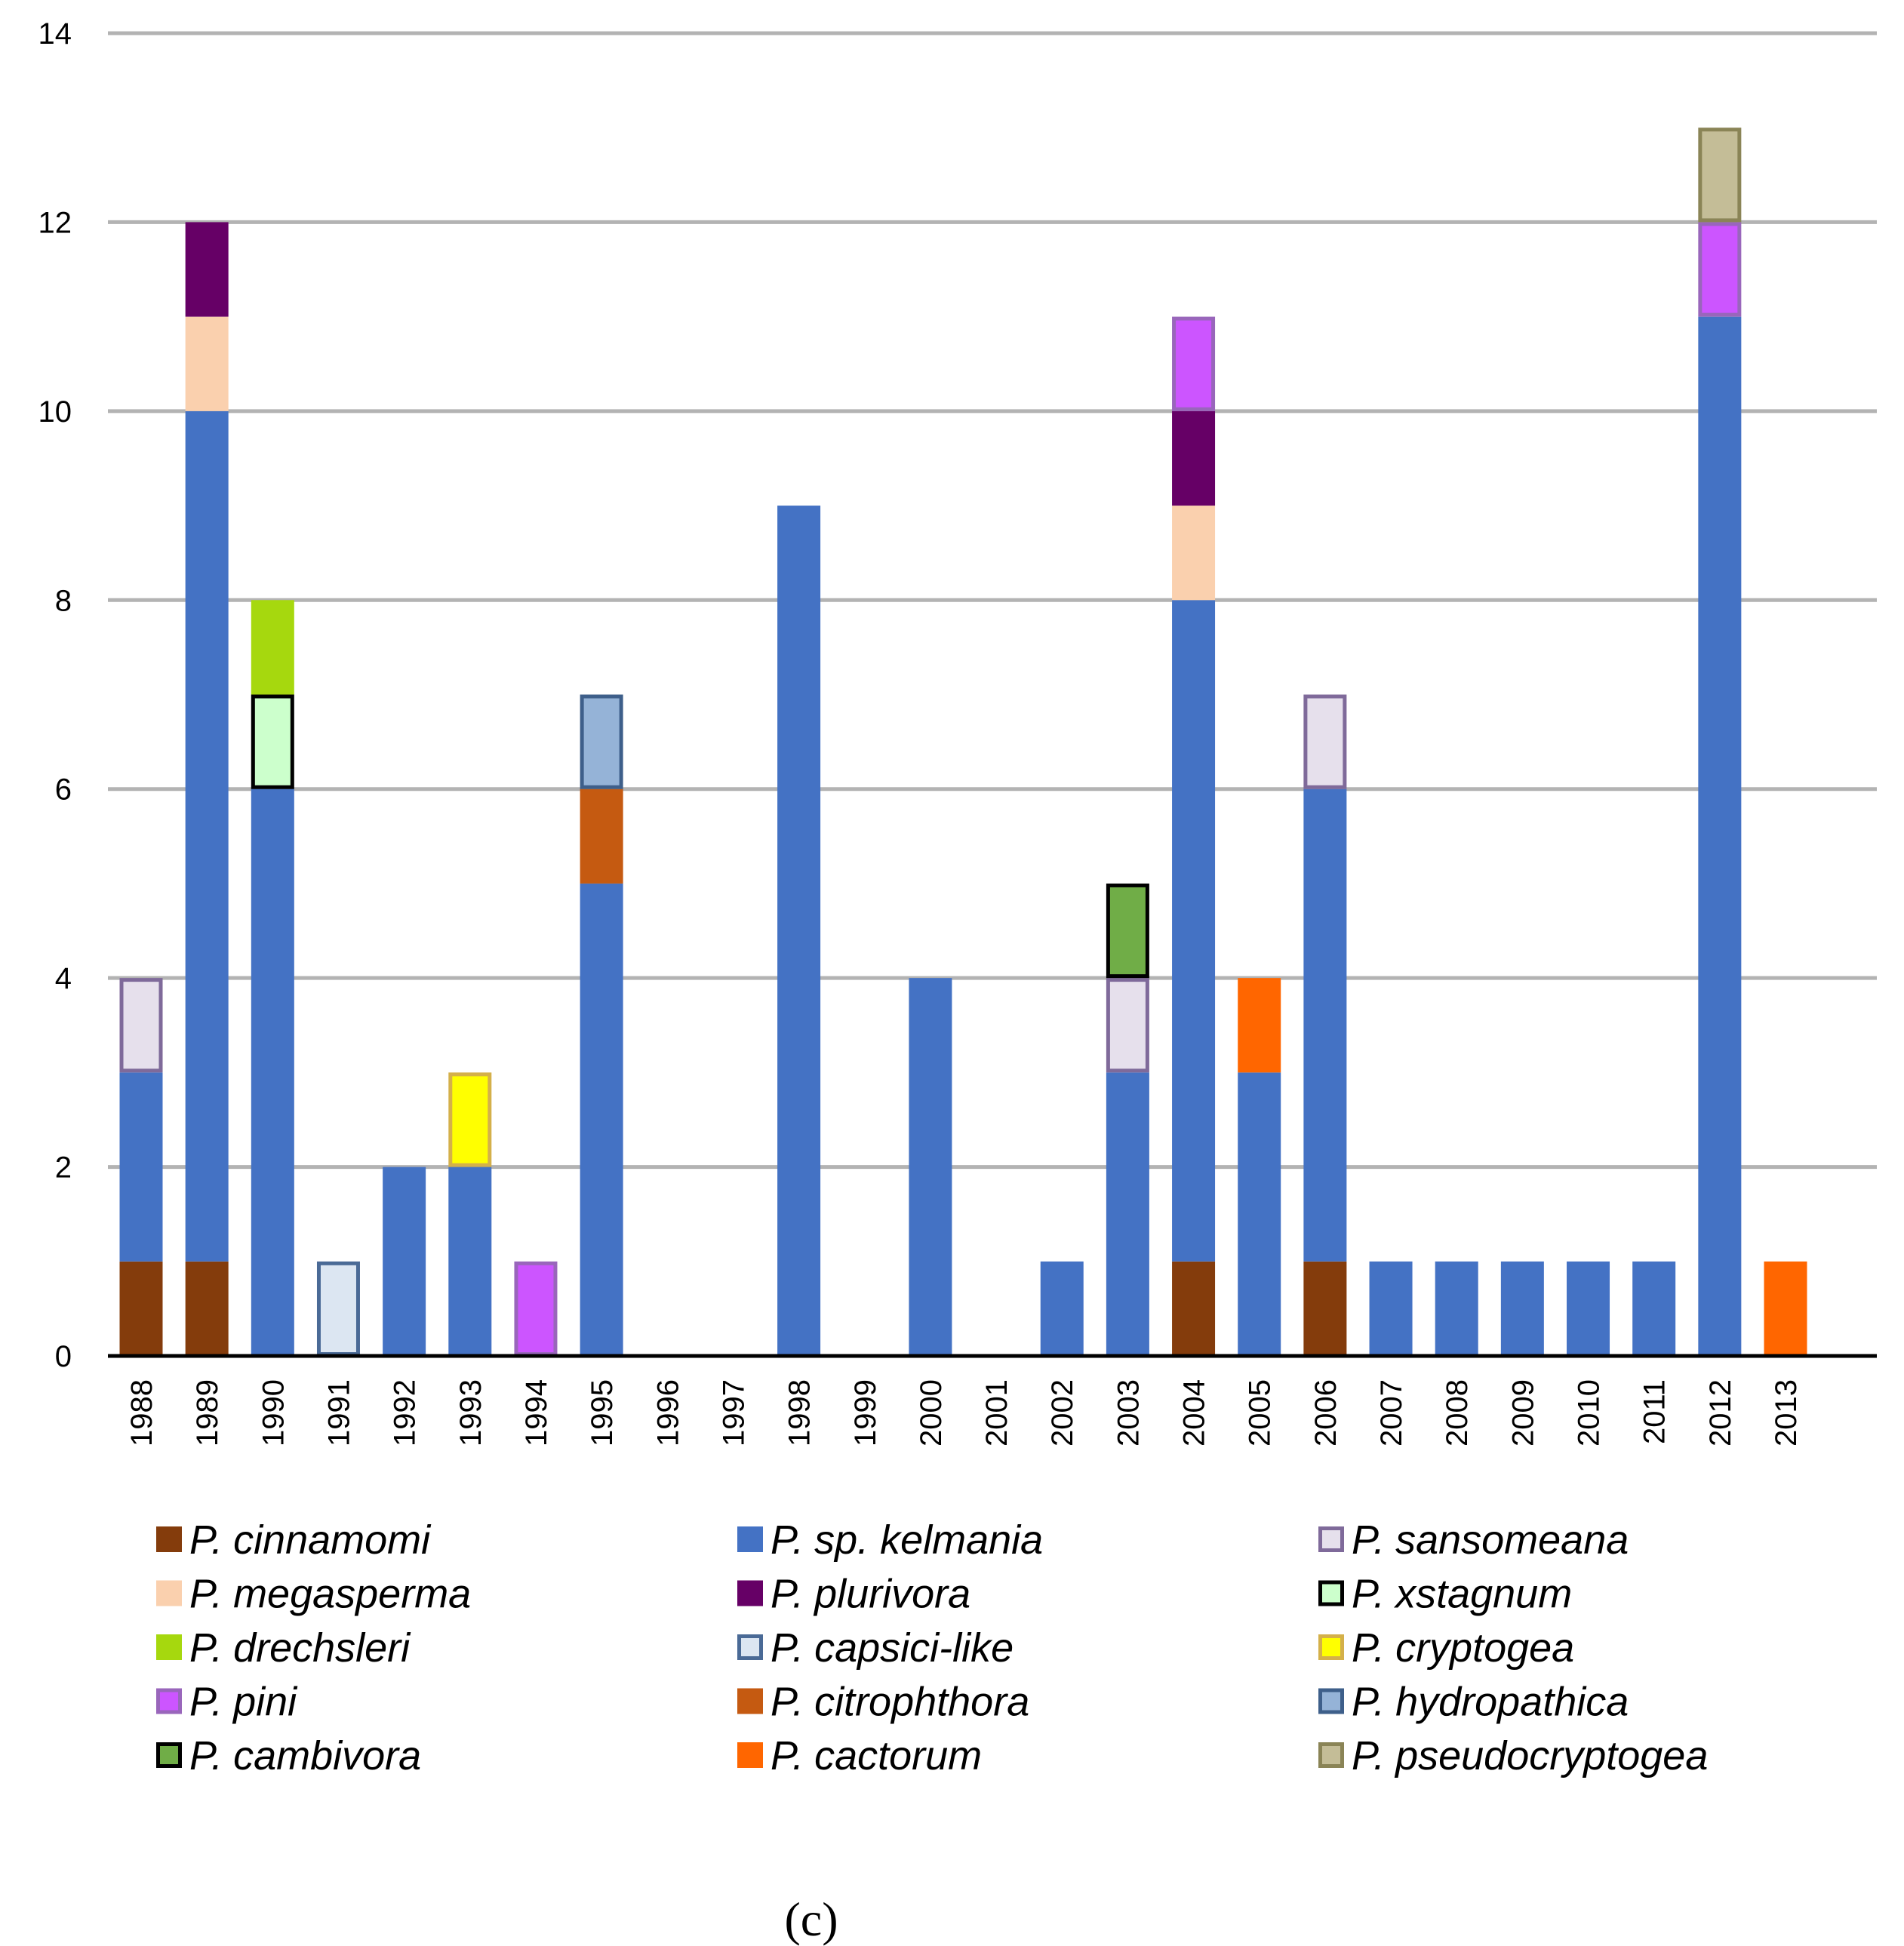 The height and width of the screenshot is (1946, 1904). What do you see at coordinates (272, 741) in the screenshot?
I see `bar-segment-1990-p-xstagnum` at bounding box center [272, 741].